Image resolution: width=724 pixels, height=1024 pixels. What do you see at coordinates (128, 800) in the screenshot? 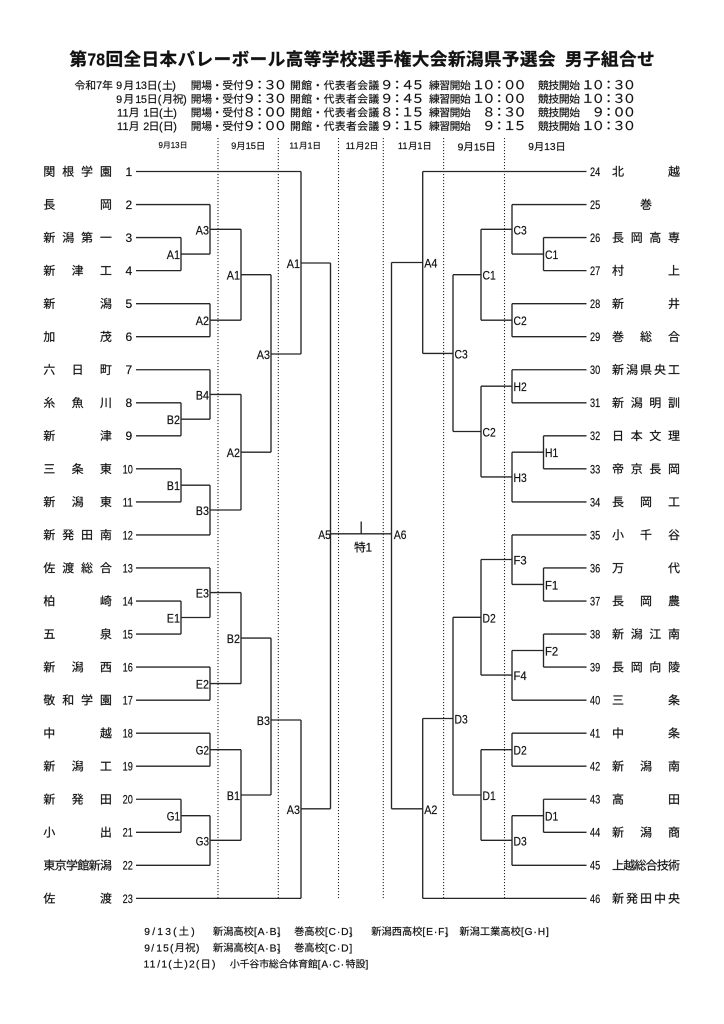
I see `svg-text: 20` at bounding box center [128, 800].